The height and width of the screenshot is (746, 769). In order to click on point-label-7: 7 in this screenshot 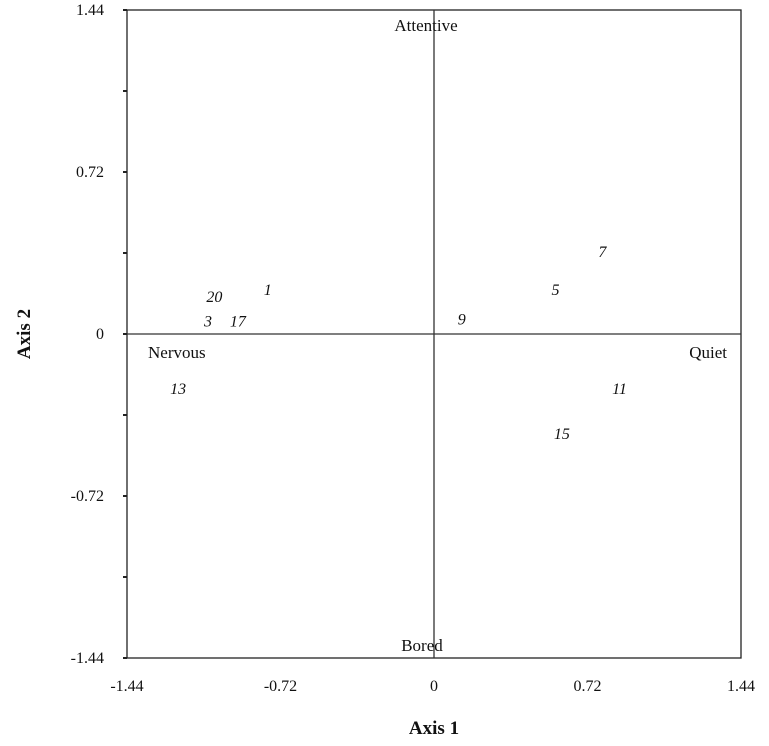, I will do `click(602, 252)`.